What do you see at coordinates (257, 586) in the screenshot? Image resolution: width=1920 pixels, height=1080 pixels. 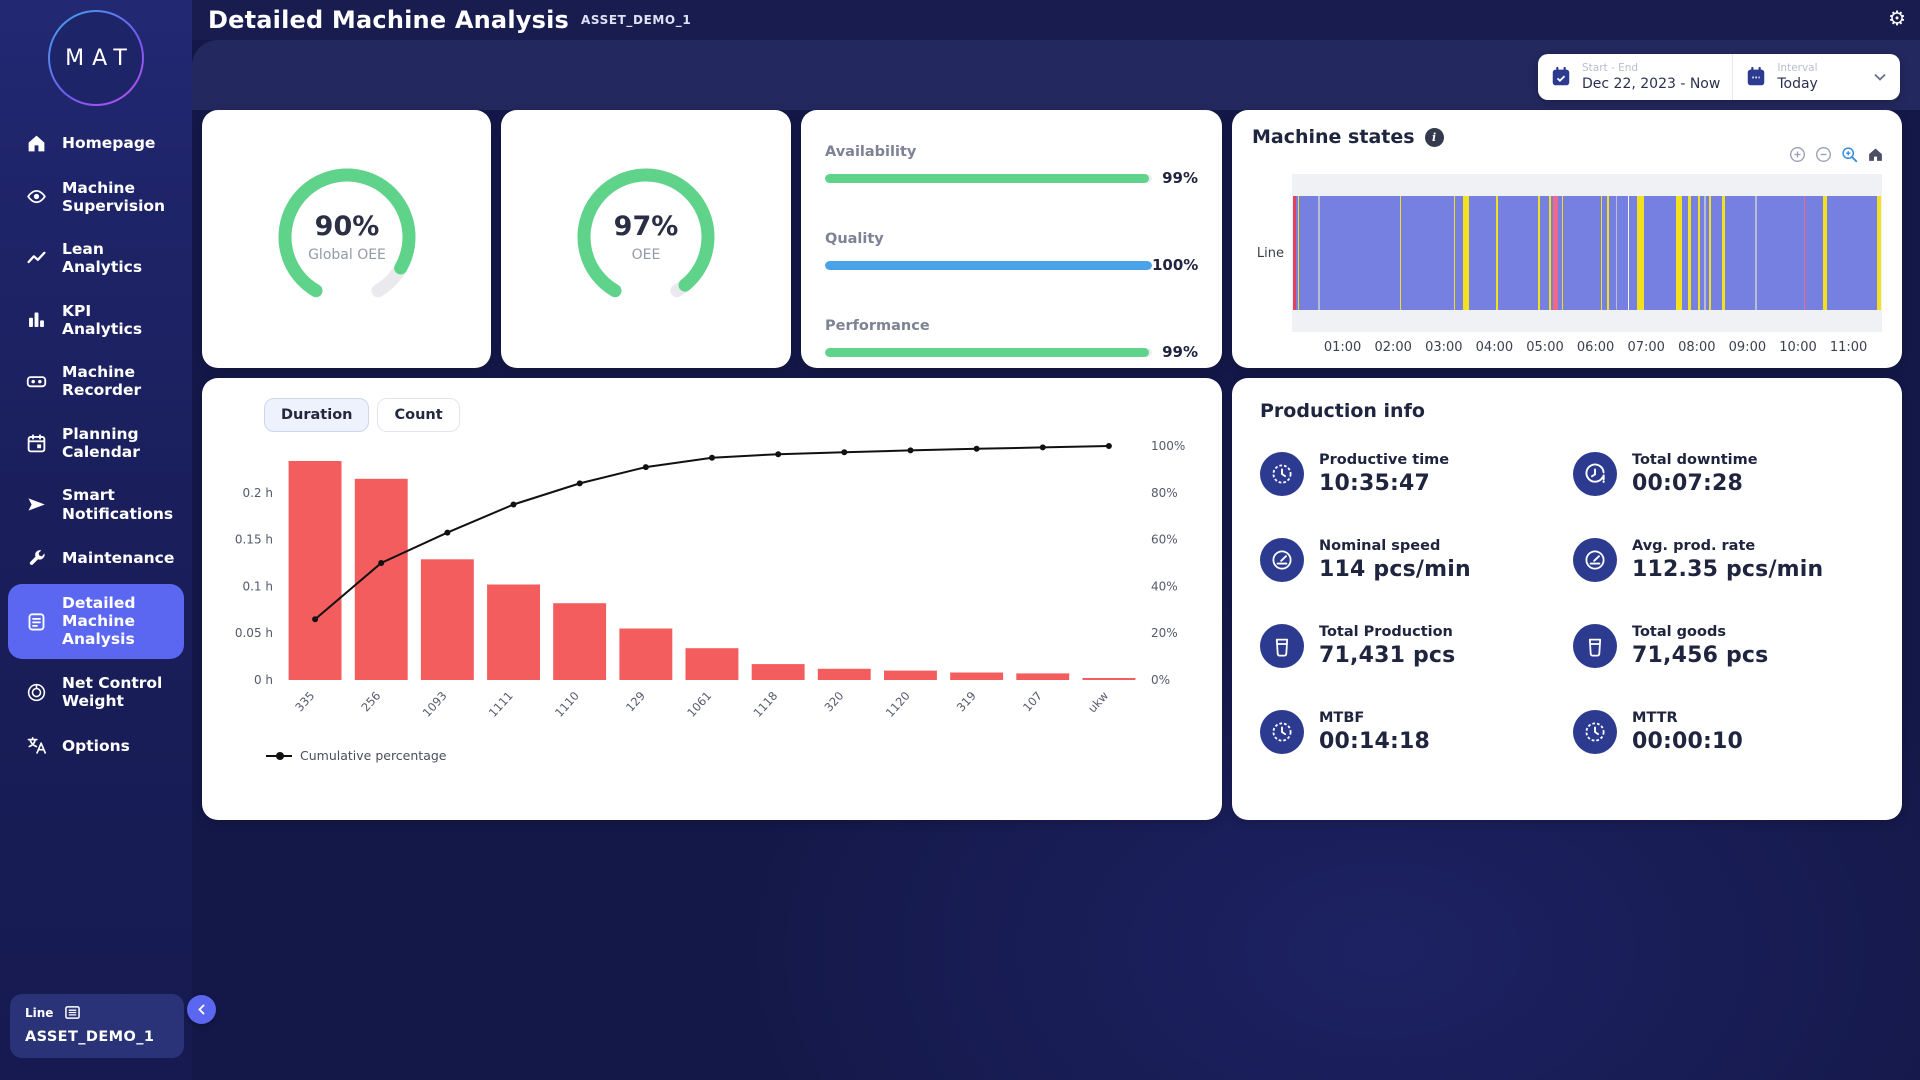 I see `svg-text: 0.1 h` at bounding box center [257, 586].